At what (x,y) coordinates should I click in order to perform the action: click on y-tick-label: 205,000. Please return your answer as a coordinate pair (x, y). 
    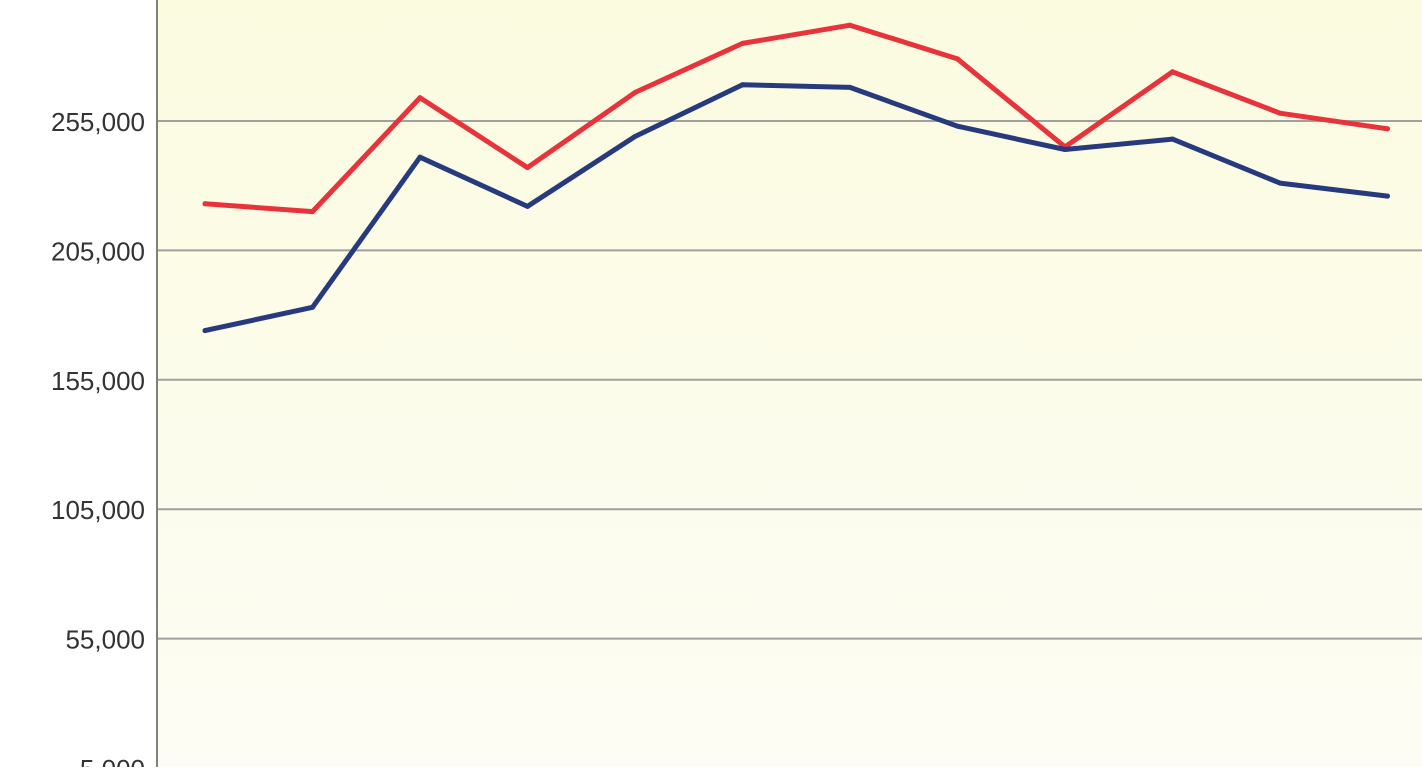
    Looking at the image, I should click on (98, 251).